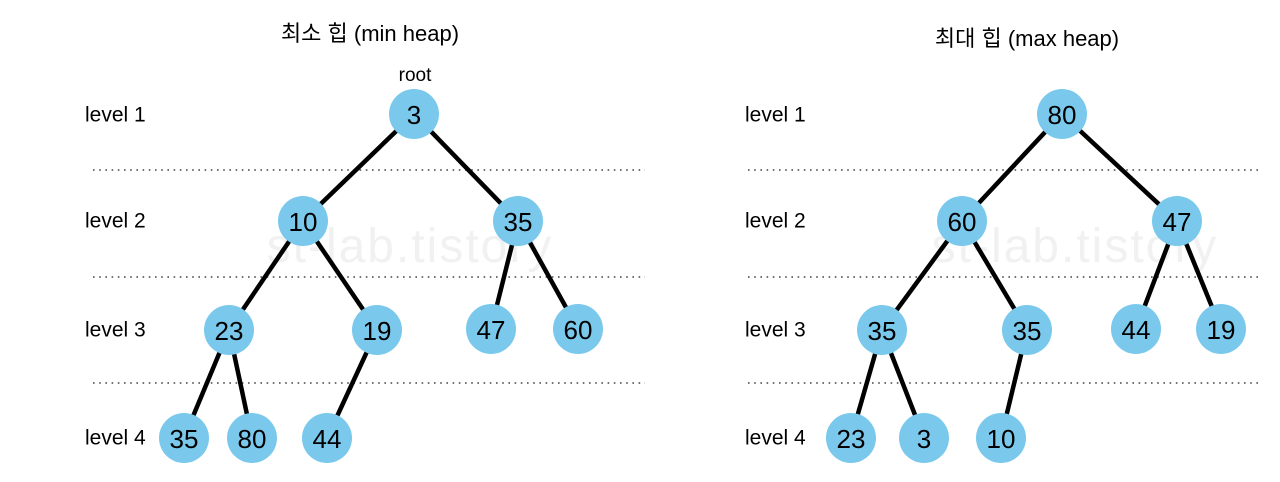  What do you see at coordinates (415, 75) in the screenshot?
I see `root-label: root` at bounding box center [415, 75].